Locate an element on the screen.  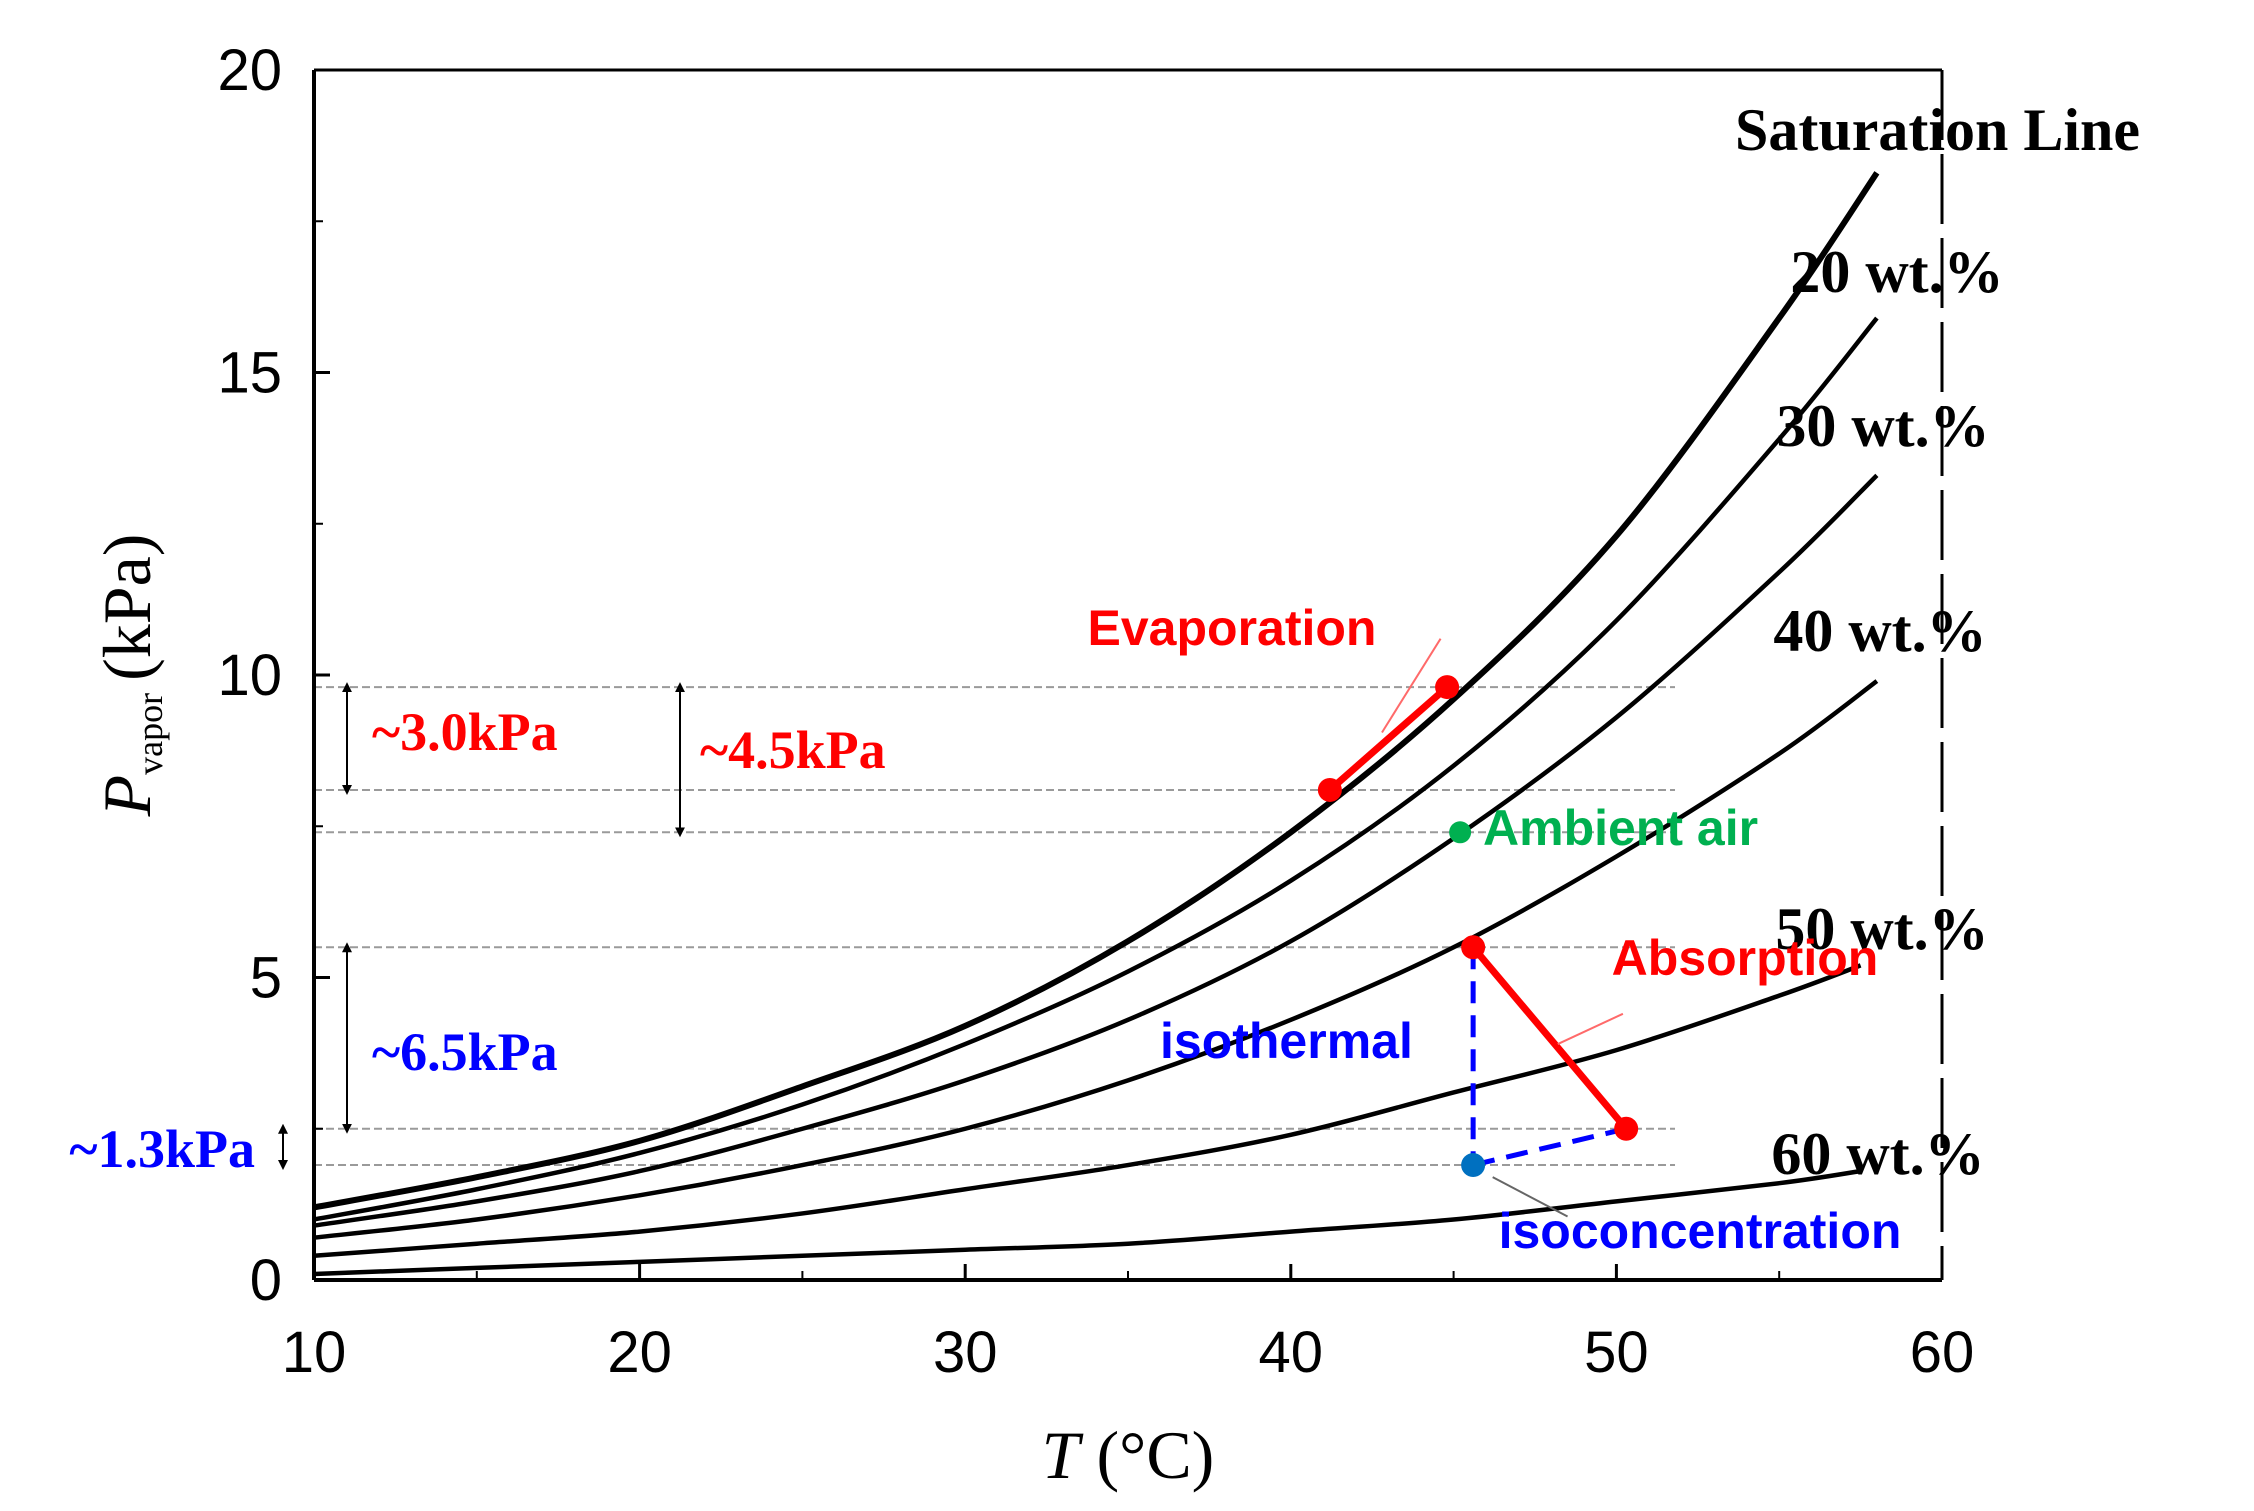
curve-label: 20 wt.% is located at coordinates (1896, 272).